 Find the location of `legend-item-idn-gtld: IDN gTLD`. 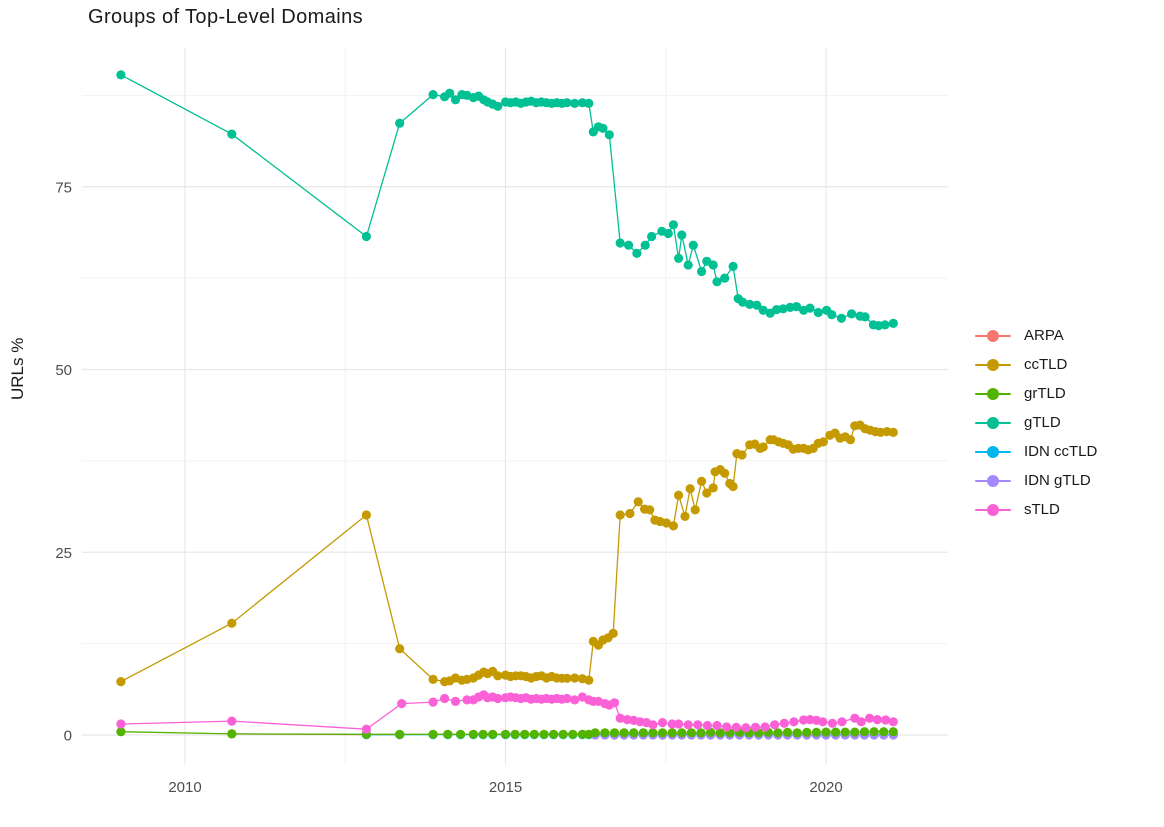

legend-item-idn-gtld: IDN gTLD is located at coordinates (1036, 480).